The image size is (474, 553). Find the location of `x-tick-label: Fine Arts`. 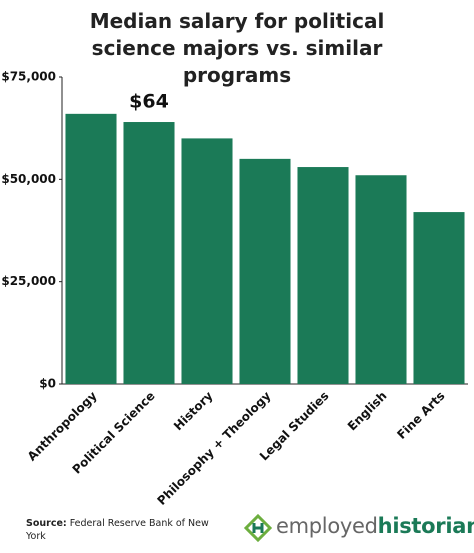

x-tick-label: Fine Arts is located at coordinates (420, 415).